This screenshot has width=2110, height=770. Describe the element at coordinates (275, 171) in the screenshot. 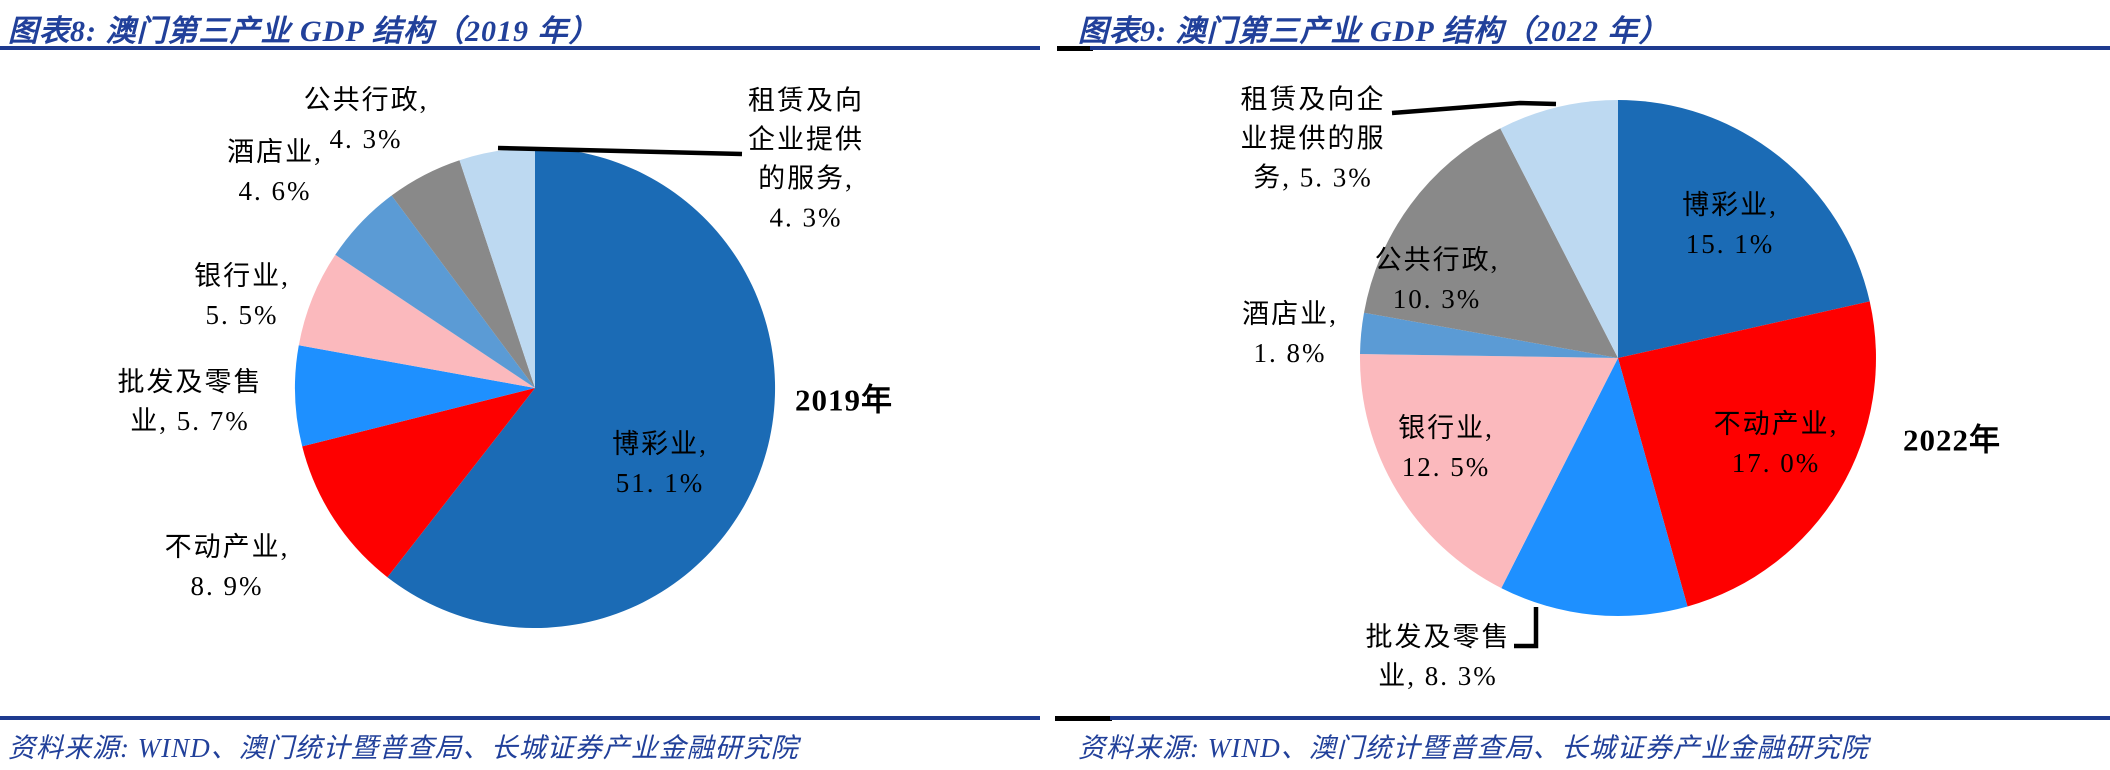

I see `pie-label-hotels-2019年: 酒店业, 4. 6%` at that location.